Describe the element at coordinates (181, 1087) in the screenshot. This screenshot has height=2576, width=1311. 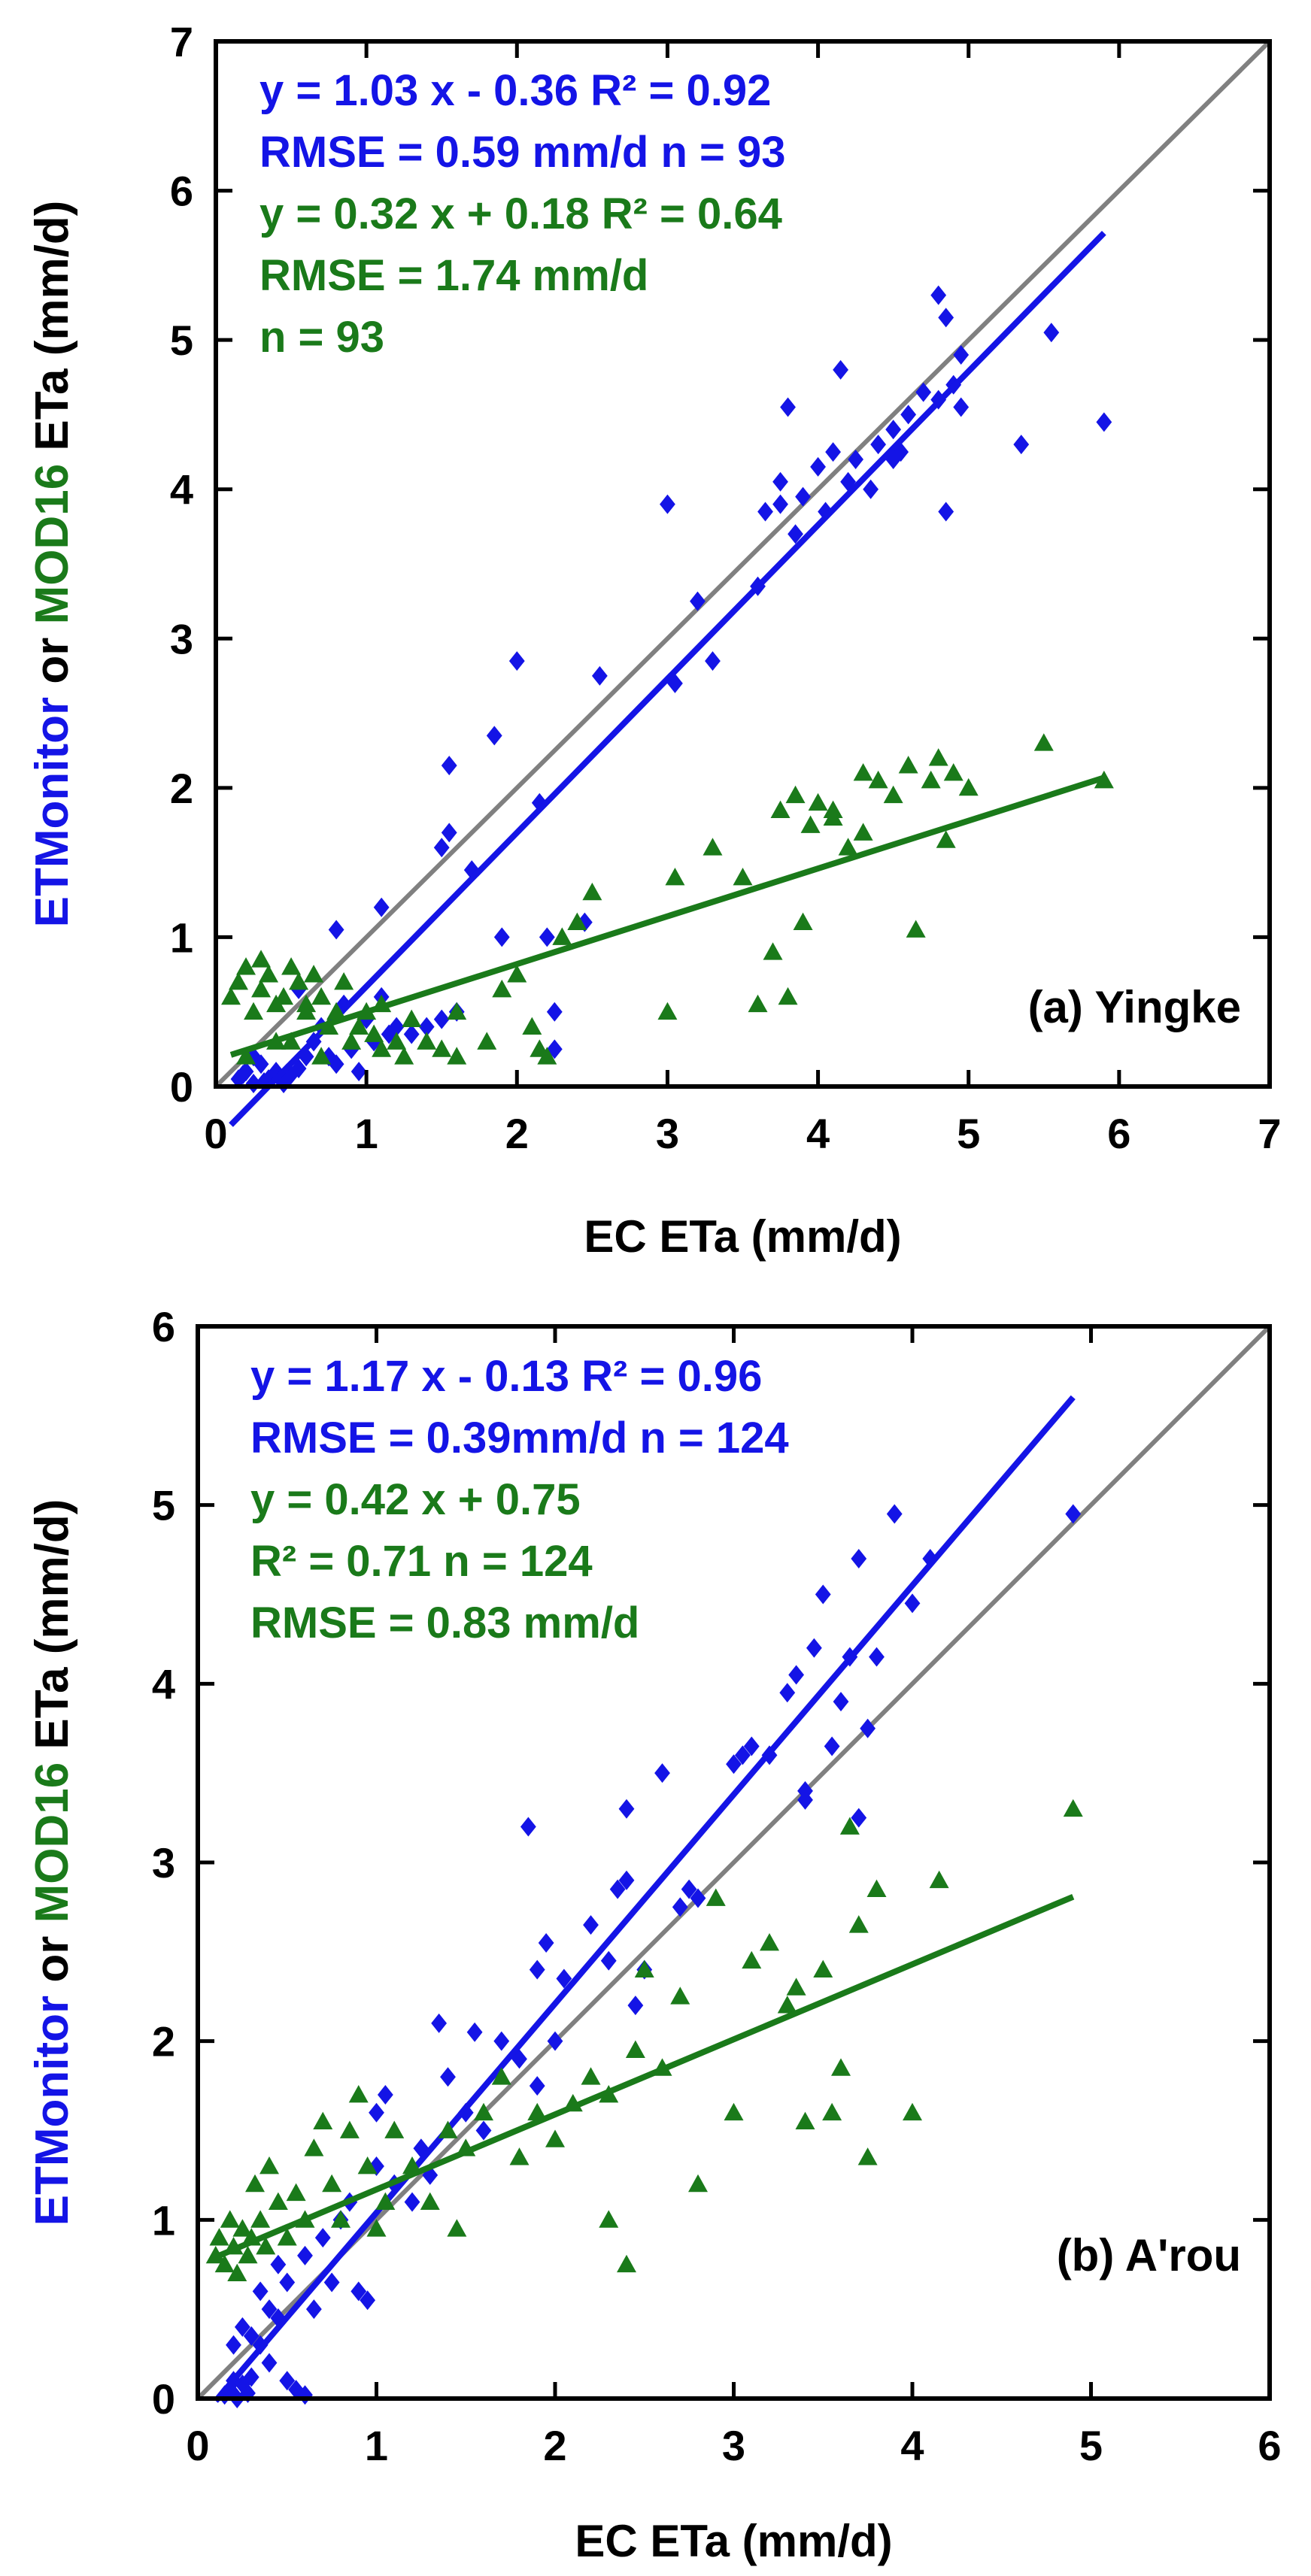
I see `y-tick-label: 0` at that location.